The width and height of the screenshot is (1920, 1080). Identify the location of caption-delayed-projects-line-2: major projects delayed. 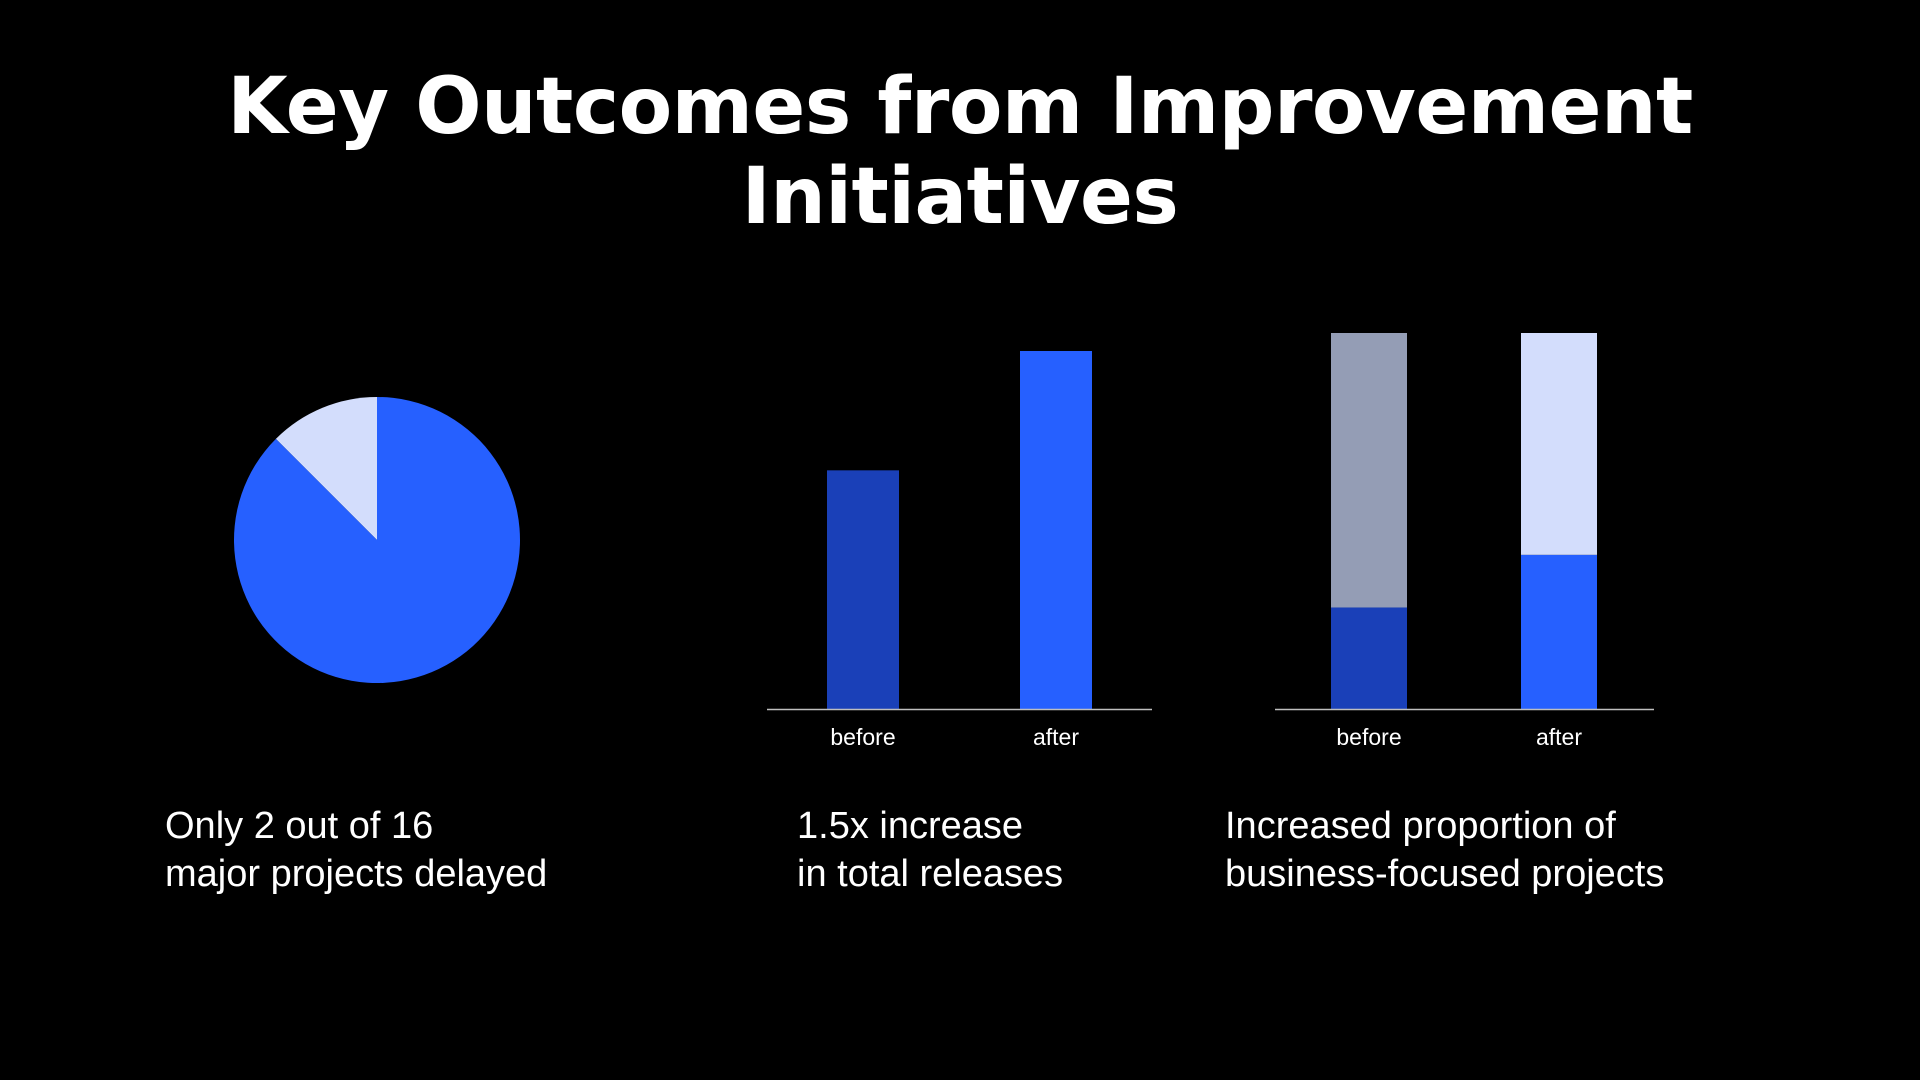
(356, 874).